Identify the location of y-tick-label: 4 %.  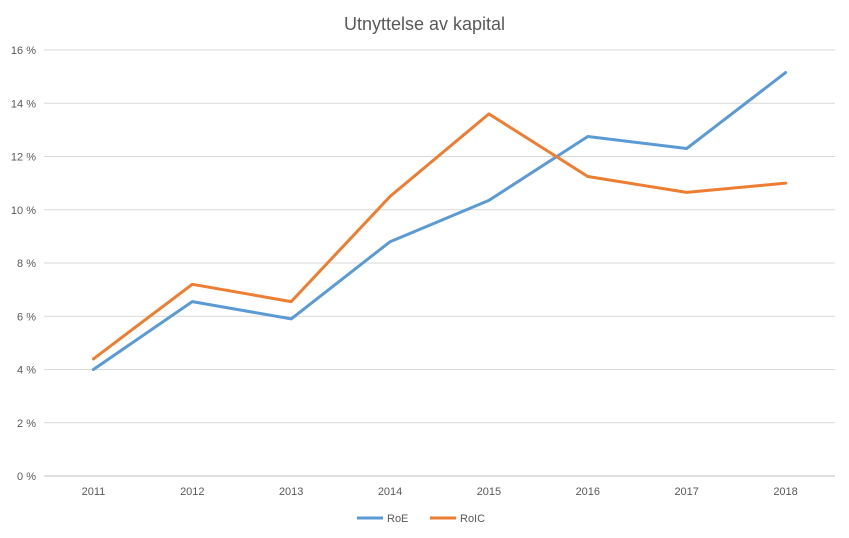
(26, 371).